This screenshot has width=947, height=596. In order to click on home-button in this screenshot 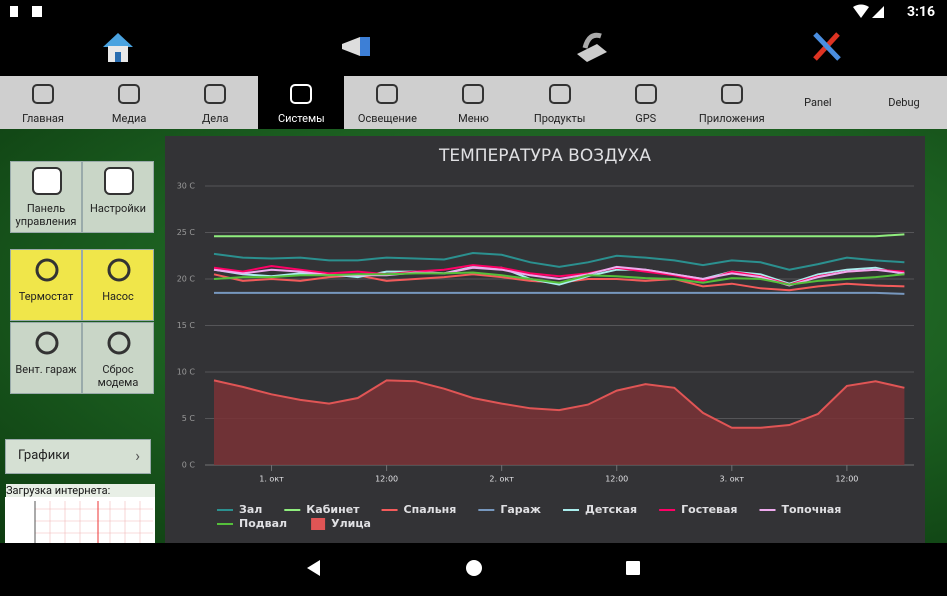, I will do `click(474, 568)`.